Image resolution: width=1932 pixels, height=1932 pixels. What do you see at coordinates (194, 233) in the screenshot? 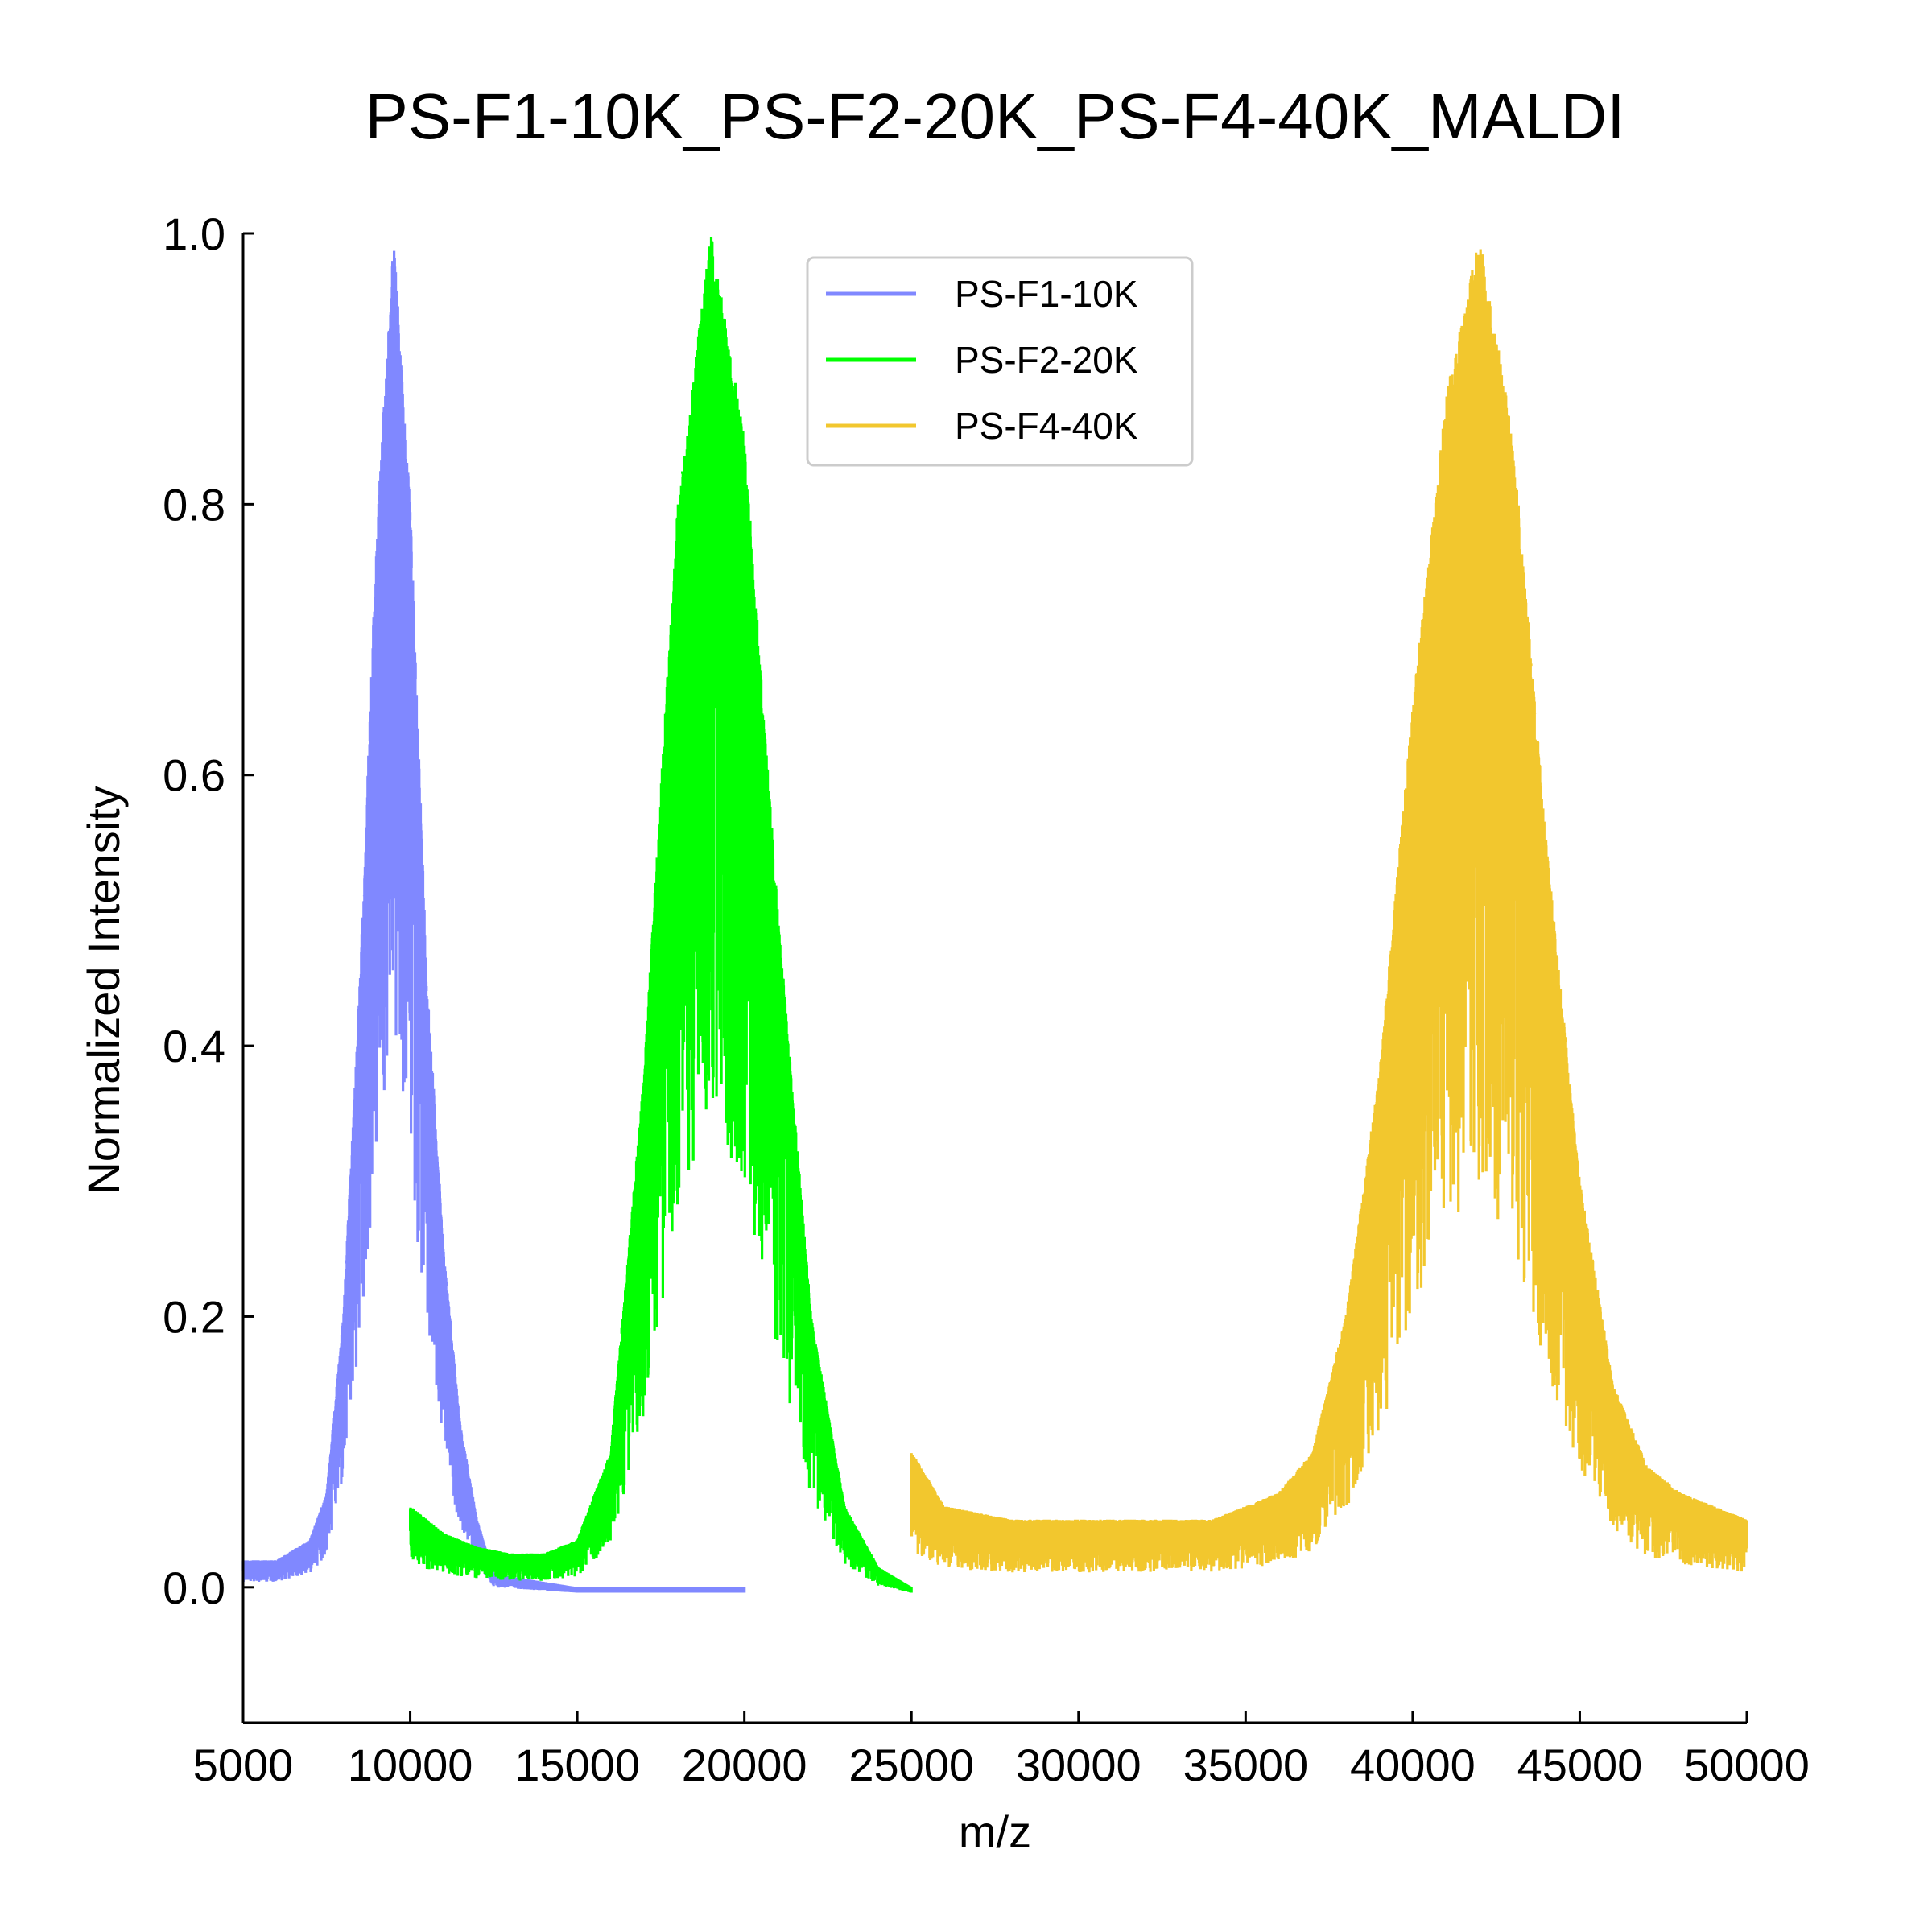
I see `y-tick-label: 1.0` at bounding box center [194, 233].